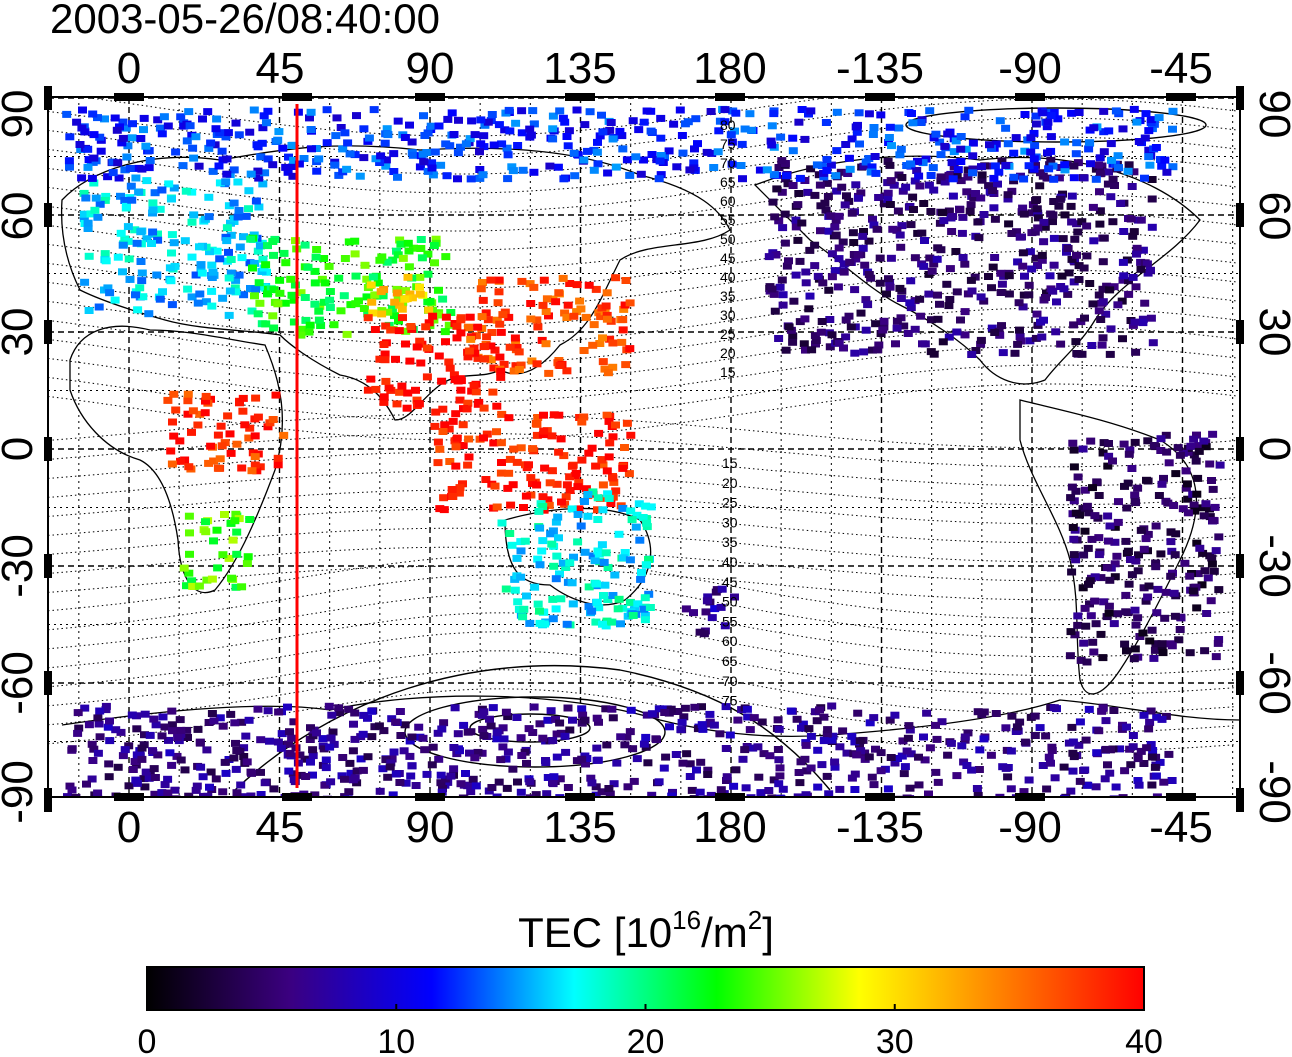 The height and width of the screenshot is (1057, 1292). Describe the element at coordinates (895, 1040) in the screenshot. I see `colorbar-tick-label: 30` at that location.